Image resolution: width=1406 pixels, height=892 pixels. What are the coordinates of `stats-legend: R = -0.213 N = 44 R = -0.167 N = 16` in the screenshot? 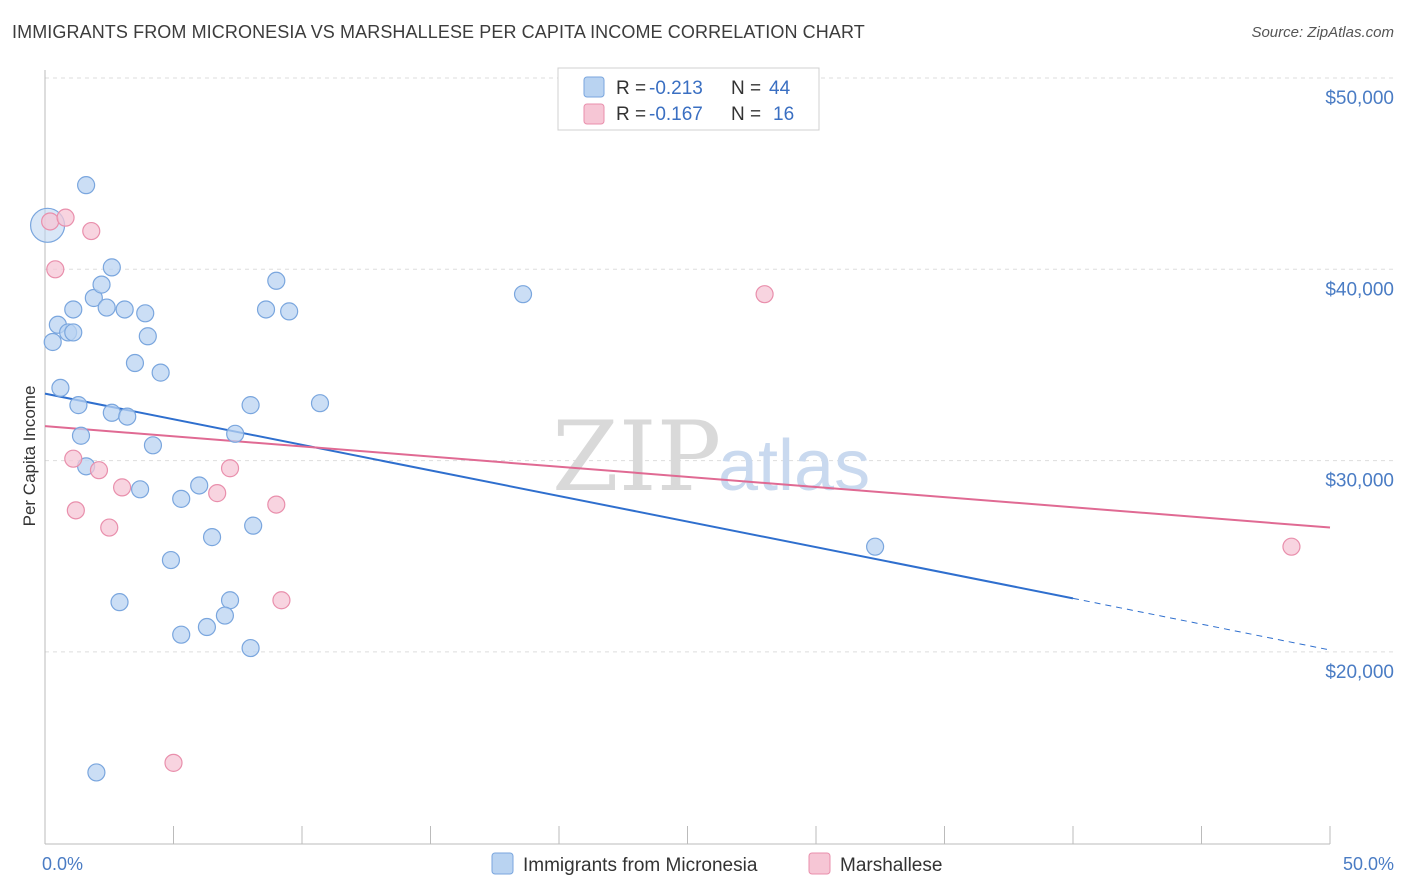 It's located at (688, 99).